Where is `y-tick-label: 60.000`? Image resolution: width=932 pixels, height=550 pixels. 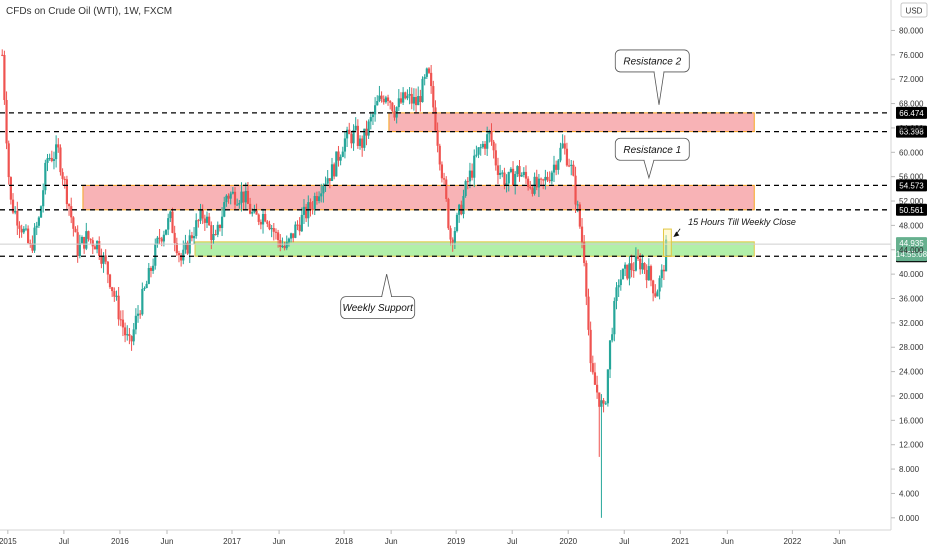
y-tick-label: 60.000 is located at coordinates (911, 152).